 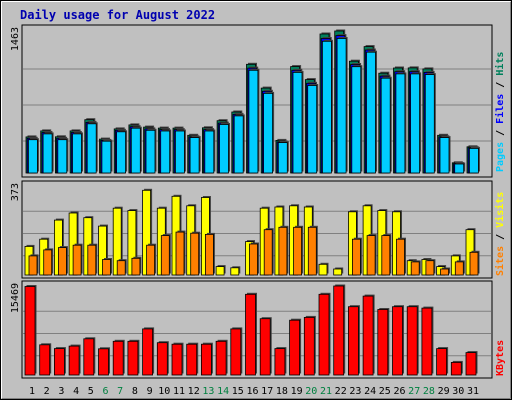 I want to click on x-tick-label: 11, so click(x=179, y=391).